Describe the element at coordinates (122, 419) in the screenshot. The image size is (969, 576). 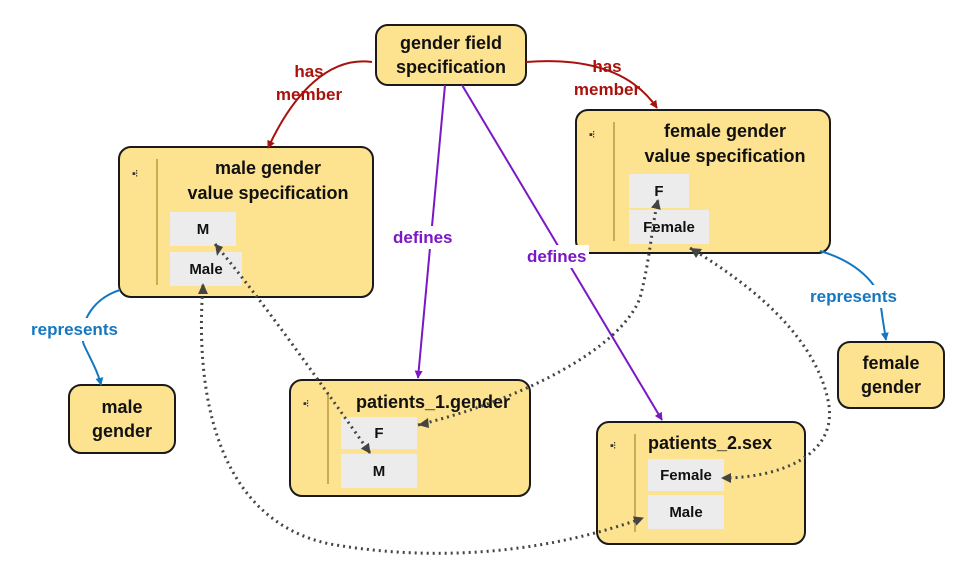
I see `male-gender-node: male gender` at that location.